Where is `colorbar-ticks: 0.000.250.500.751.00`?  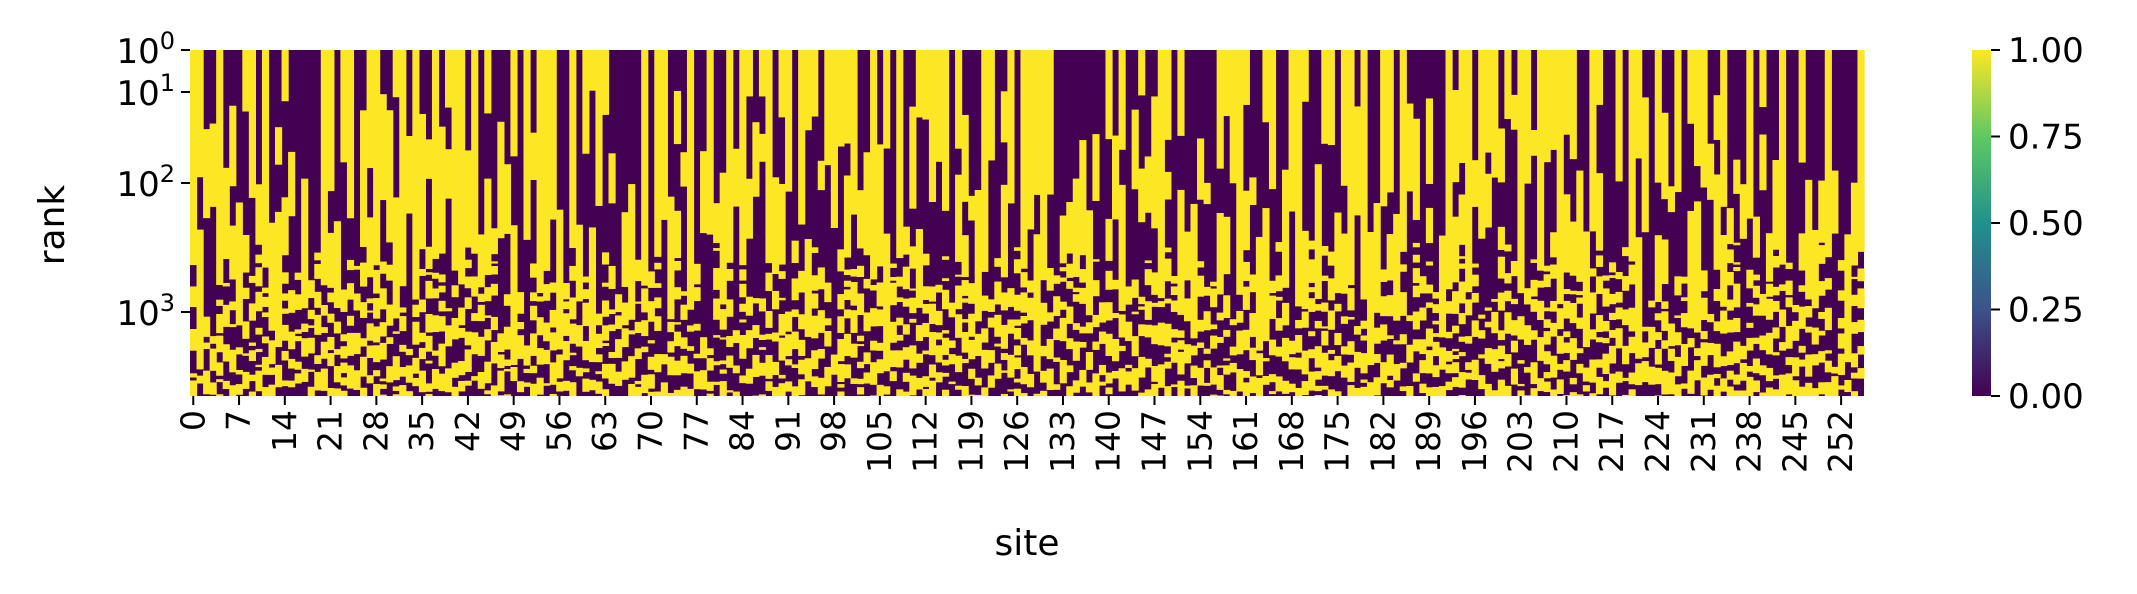 colorbar-ticks: 0.000.250.500.751.00 is located at coordinates (2037, 224).